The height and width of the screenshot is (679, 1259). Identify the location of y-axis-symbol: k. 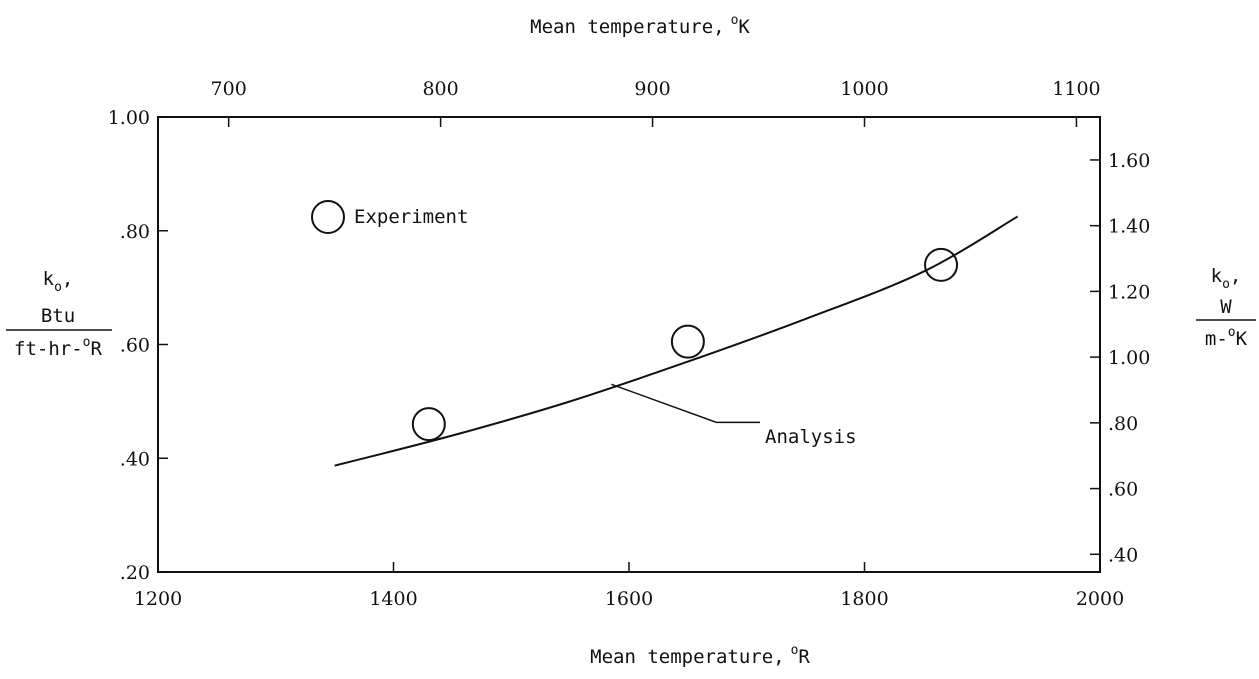
(49, 279).